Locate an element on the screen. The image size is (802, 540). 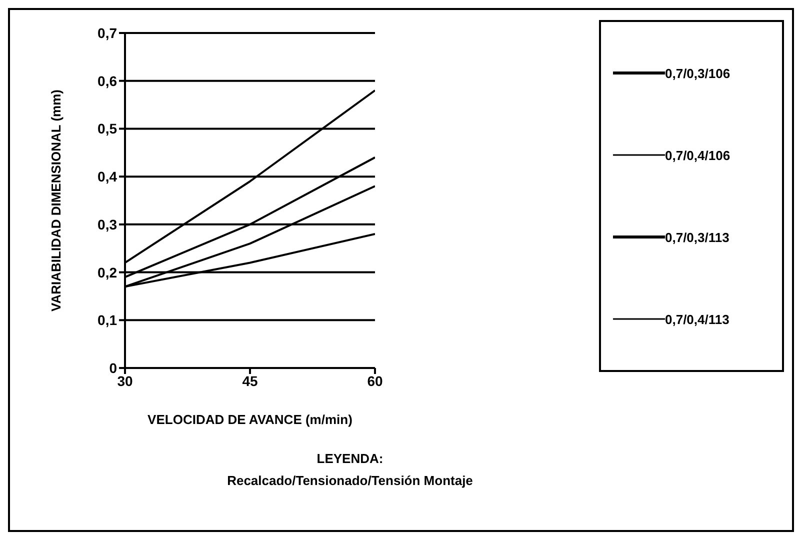
text: Recalcado/Tensionado/Tensión Montaje is located at coordinates (350, 481).